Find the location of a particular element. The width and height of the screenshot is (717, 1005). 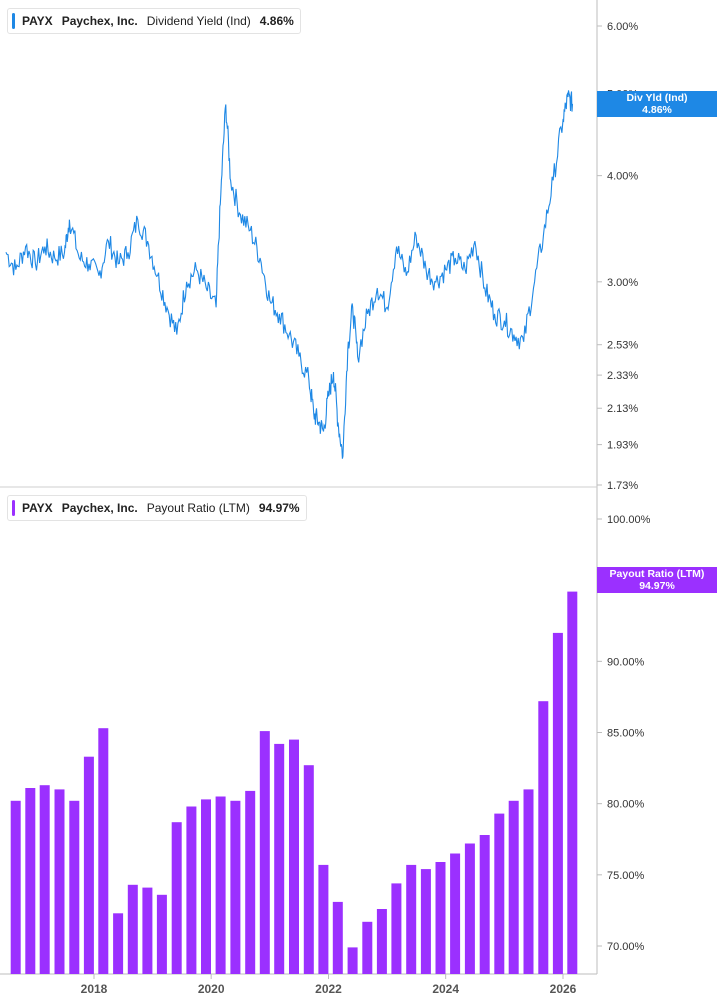

bottom-legend-swatch is located at coordinates (13, 508).